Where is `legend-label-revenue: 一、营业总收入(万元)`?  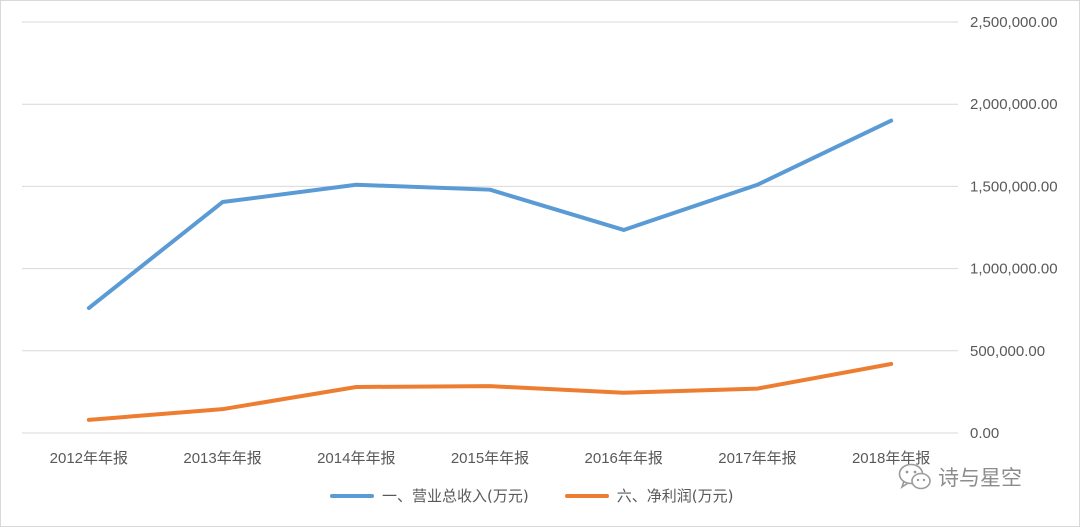 legend-label-revenue: 一、营业总收入(万元) is located at coordinates (455, 496).